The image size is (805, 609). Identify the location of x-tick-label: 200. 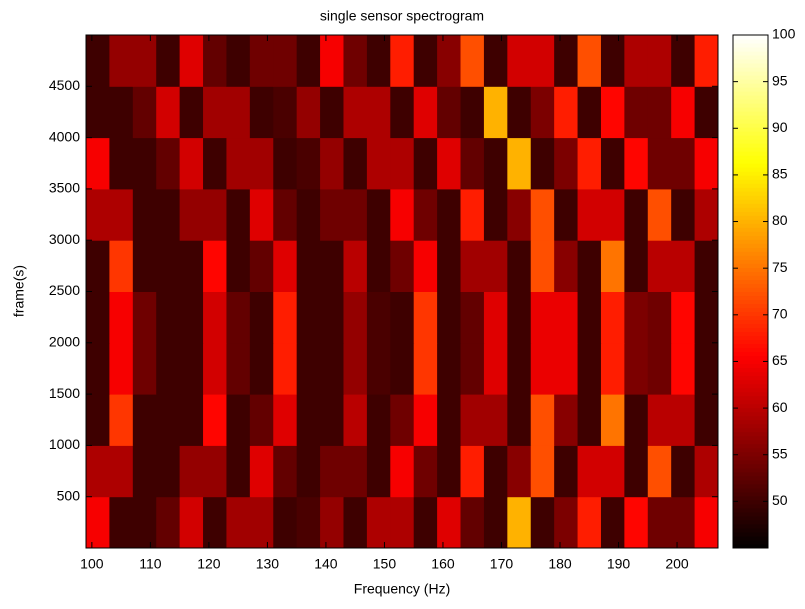
(677, 564).